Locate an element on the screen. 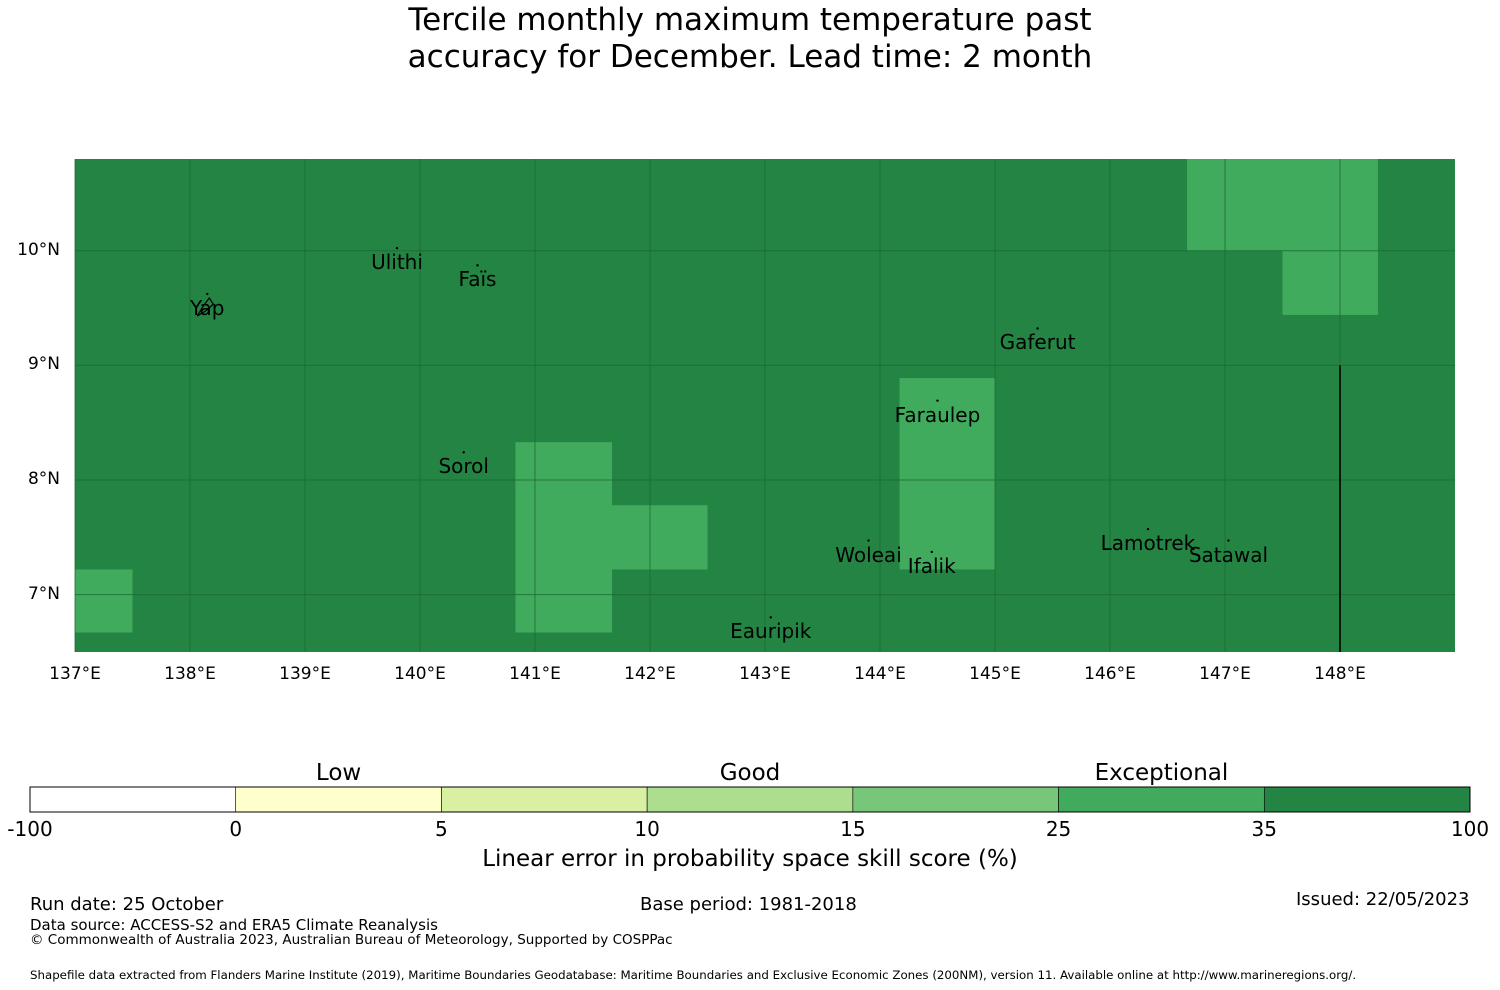  place-label: Yap is located at coordinates (207, 308).